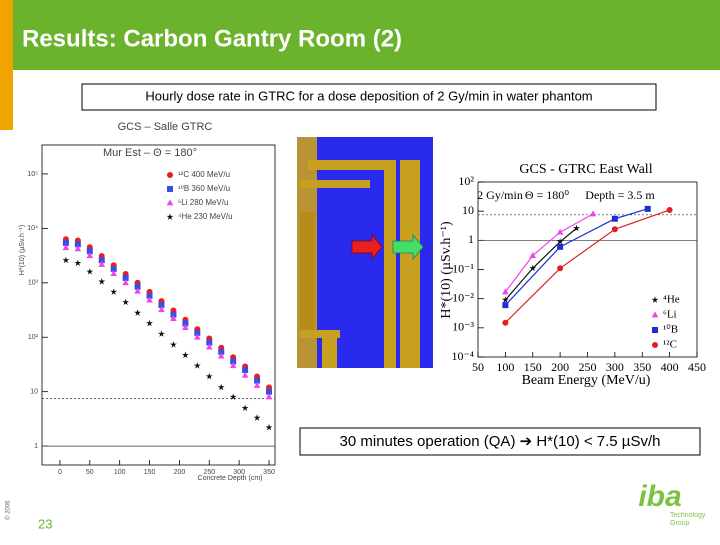  Describe the element at coordinates (659, 496) in the screenshot. I see `logo: iba` at that location.